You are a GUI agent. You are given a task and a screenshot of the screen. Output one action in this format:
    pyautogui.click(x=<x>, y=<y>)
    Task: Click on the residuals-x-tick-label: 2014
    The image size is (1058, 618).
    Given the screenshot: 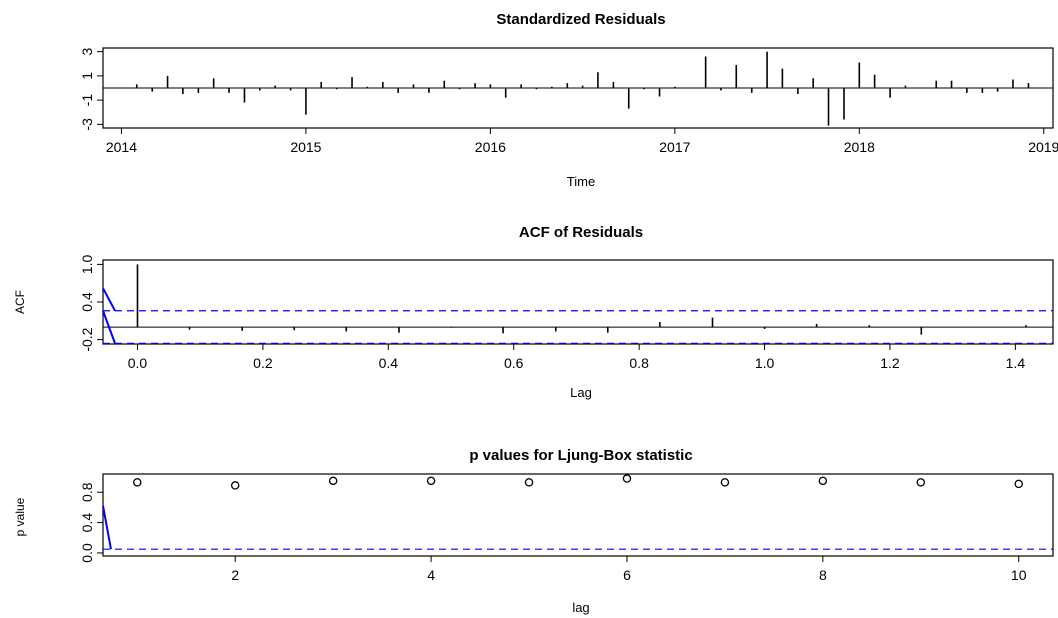 What is the action you would take?
    pyautogui.click(x=121, y=147)
    